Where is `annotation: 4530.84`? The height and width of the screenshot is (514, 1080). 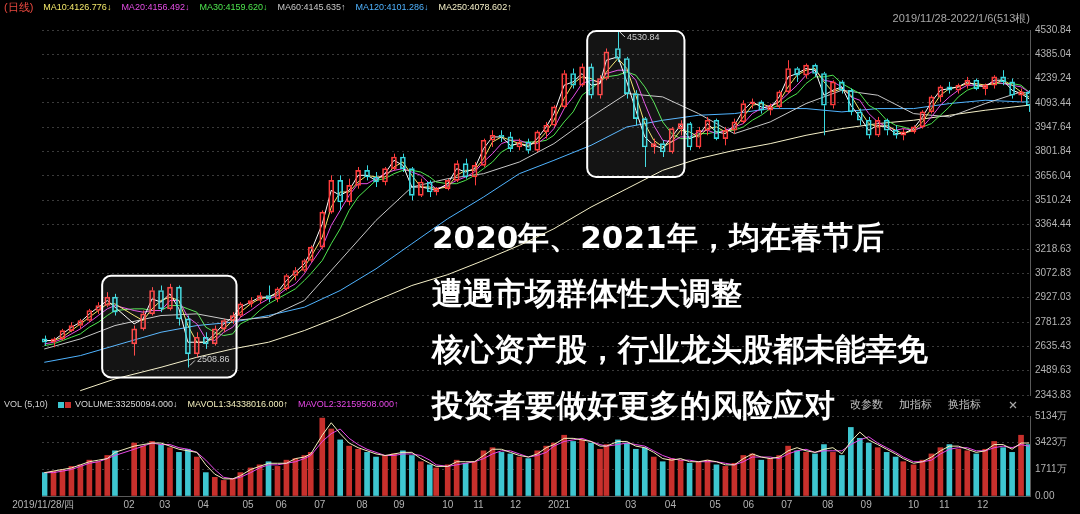 annotation: 4530.84 is located at coordinates (643, 37).